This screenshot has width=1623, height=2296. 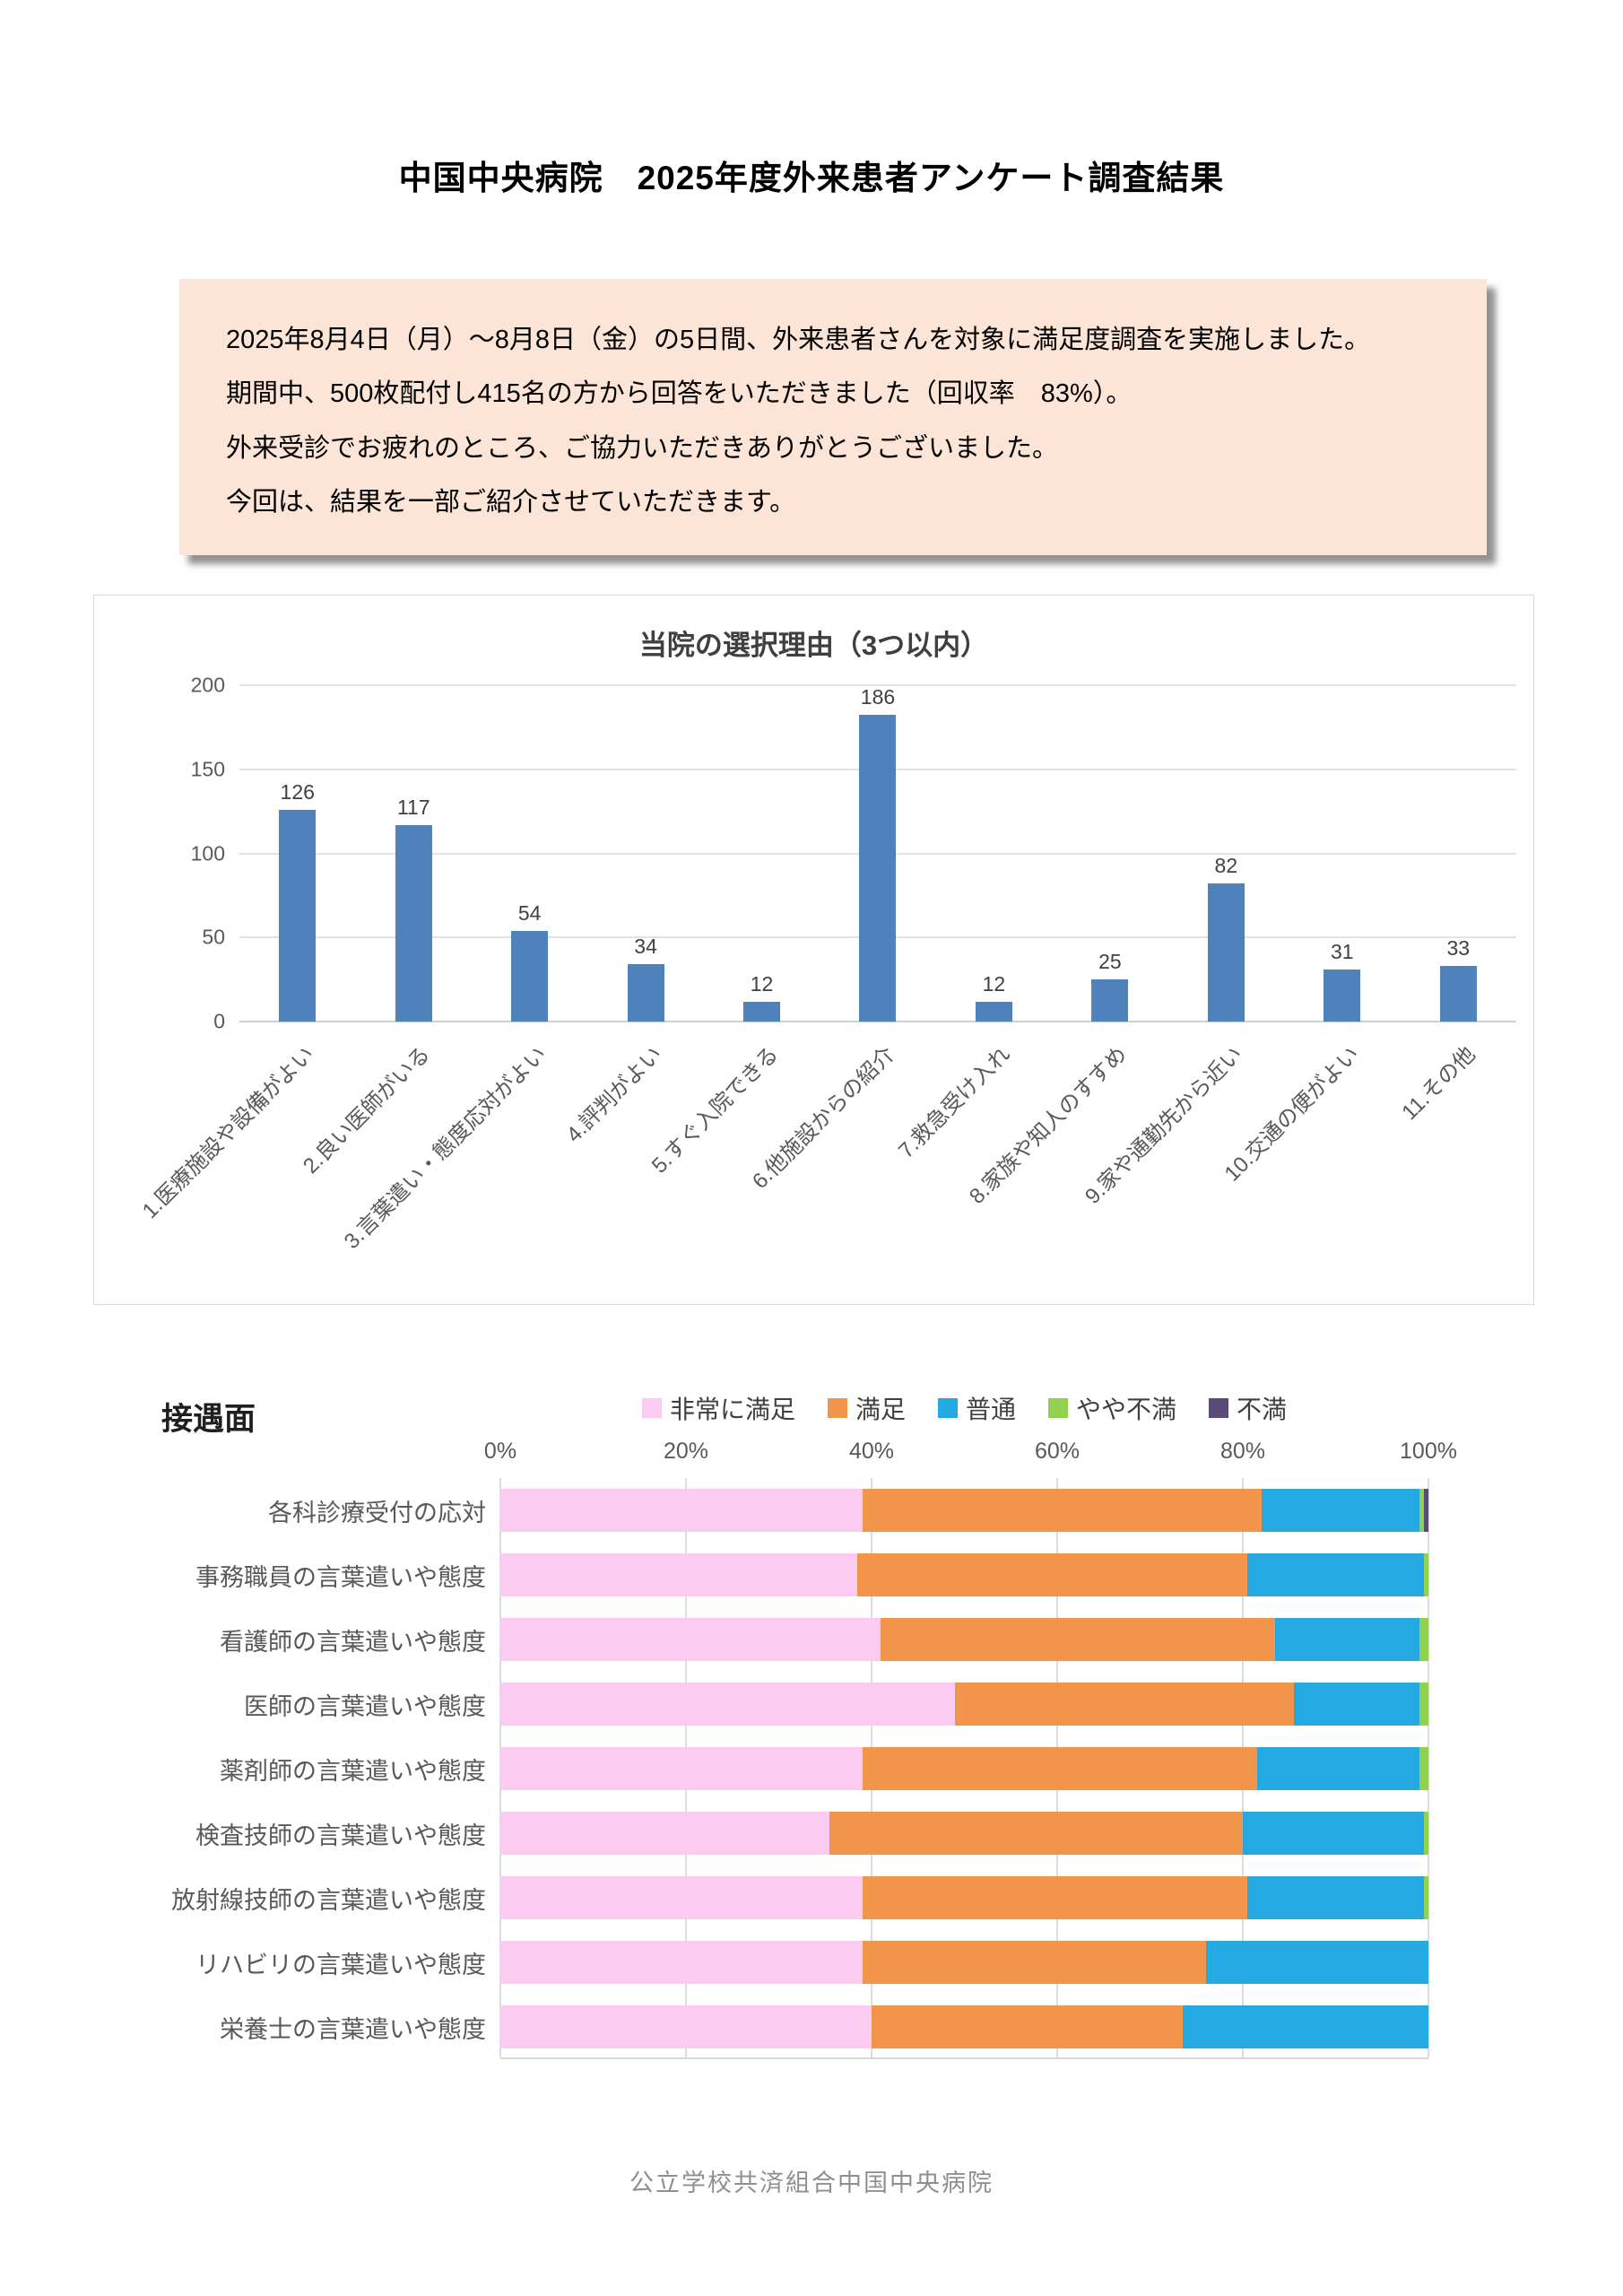 I want to click on row-label: 看護師の言葉遣いや態度, so click(x=353, y=1642).